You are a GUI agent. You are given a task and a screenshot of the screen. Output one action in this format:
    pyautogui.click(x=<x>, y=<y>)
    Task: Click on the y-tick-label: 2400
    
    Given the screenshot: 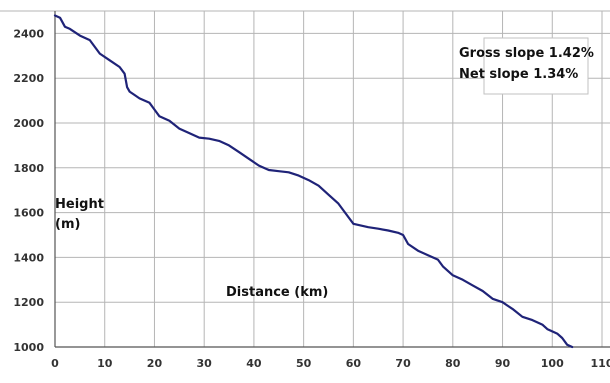 What is the action you would take?
    pyautogui.click(x=28, y=33)
    